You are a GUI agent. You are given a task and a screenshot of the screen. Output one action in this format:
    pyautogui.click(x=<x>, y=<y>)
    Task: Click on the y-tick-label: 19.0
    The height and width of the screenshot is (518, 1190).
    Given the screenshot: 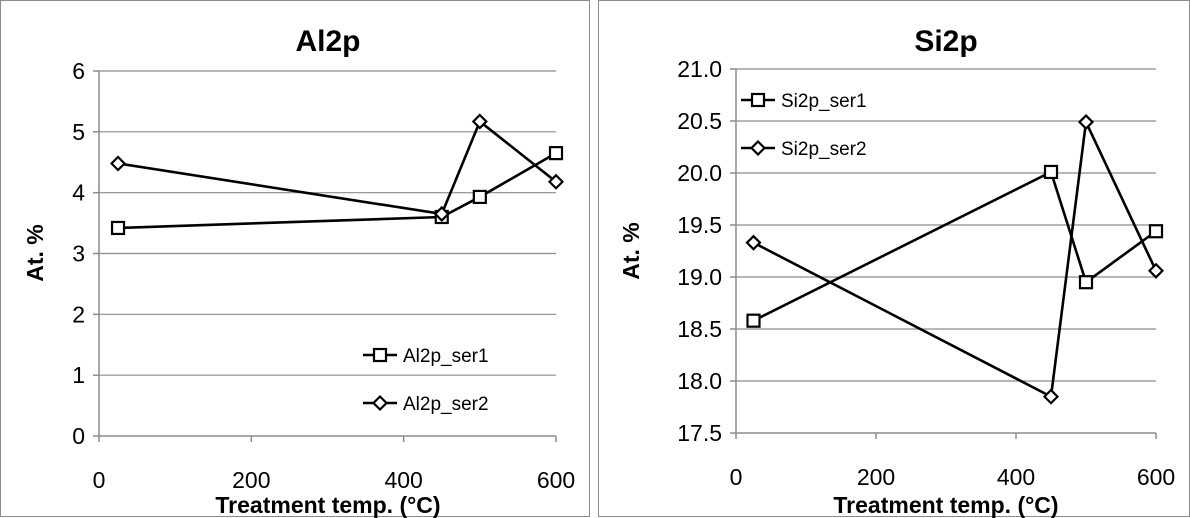 What is the action you would take?
    pyautogui.click(x=699, y=277)
    